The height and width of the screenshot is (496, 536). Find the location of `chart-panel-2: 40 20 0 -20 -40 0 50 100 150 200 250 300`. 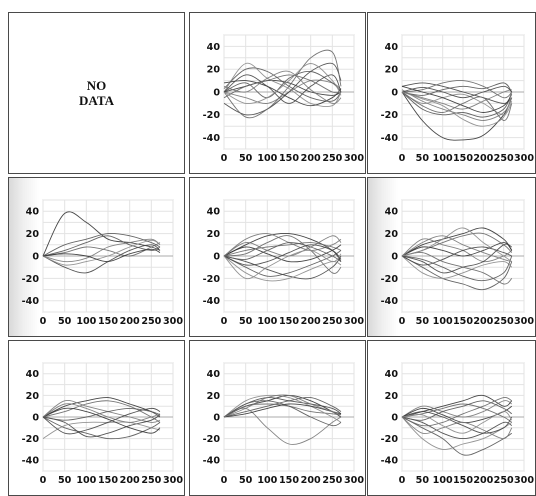

chart-panel-2: 40 20 0 -20 -40 0 50 100 150 200 250 300 is located at coordinates (451, 93).